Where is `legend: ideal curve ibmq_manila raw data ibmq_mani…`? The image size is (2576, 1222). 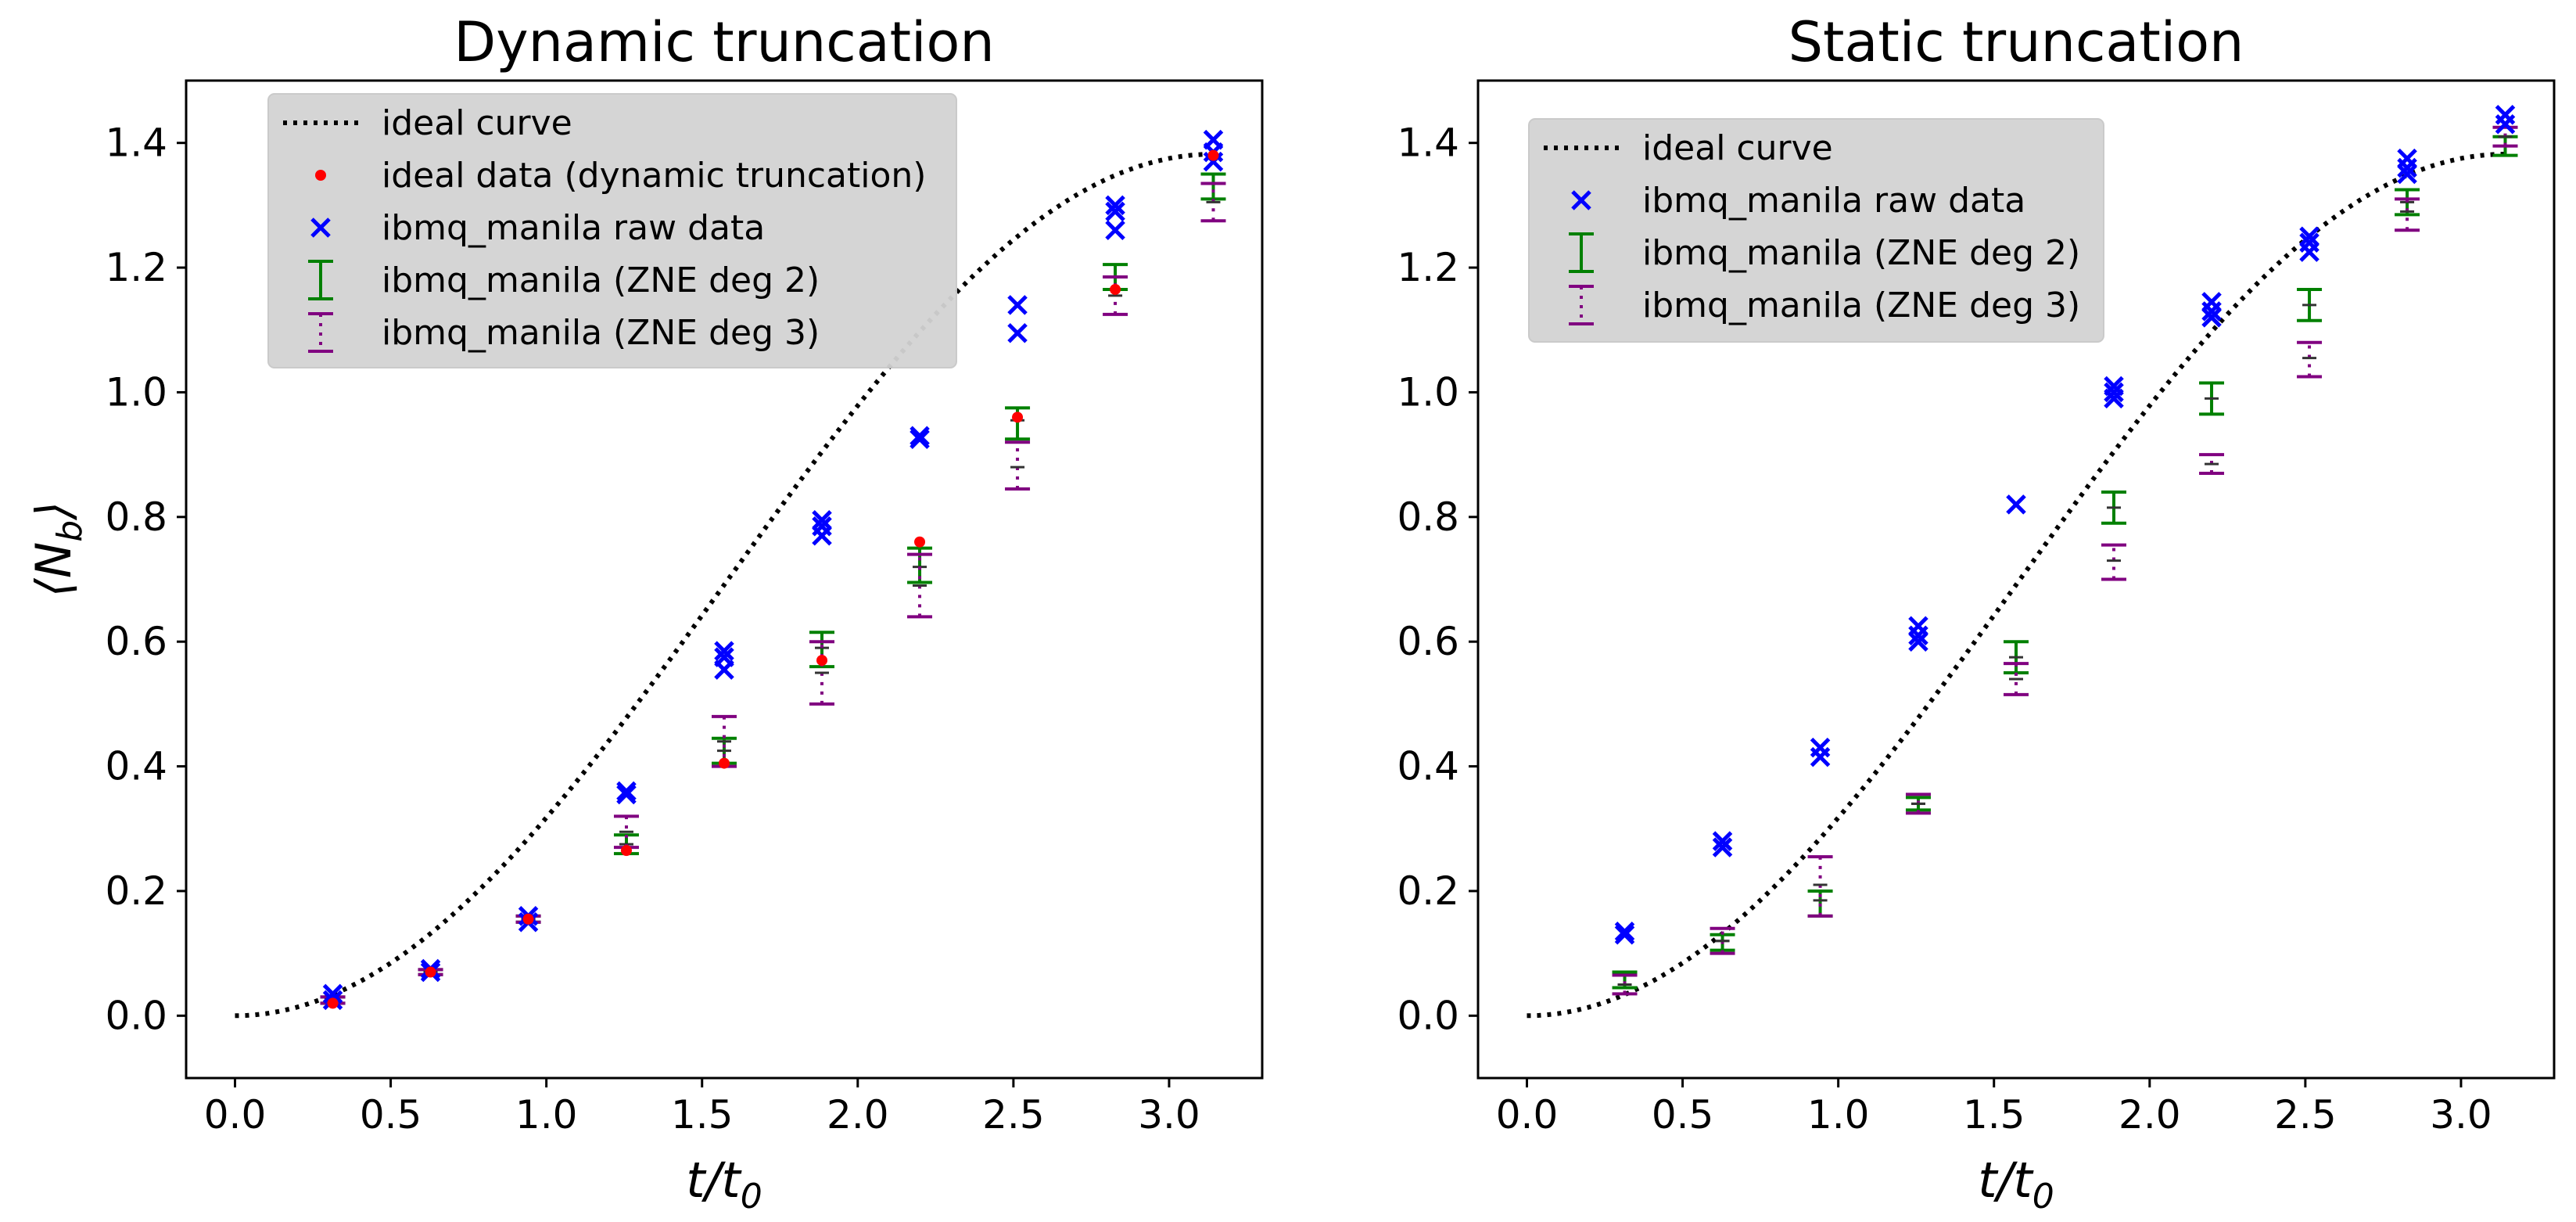
legend: ideal curve ibmq_manila raw data ibmq_mani… is located at coordinates (1816, 230).